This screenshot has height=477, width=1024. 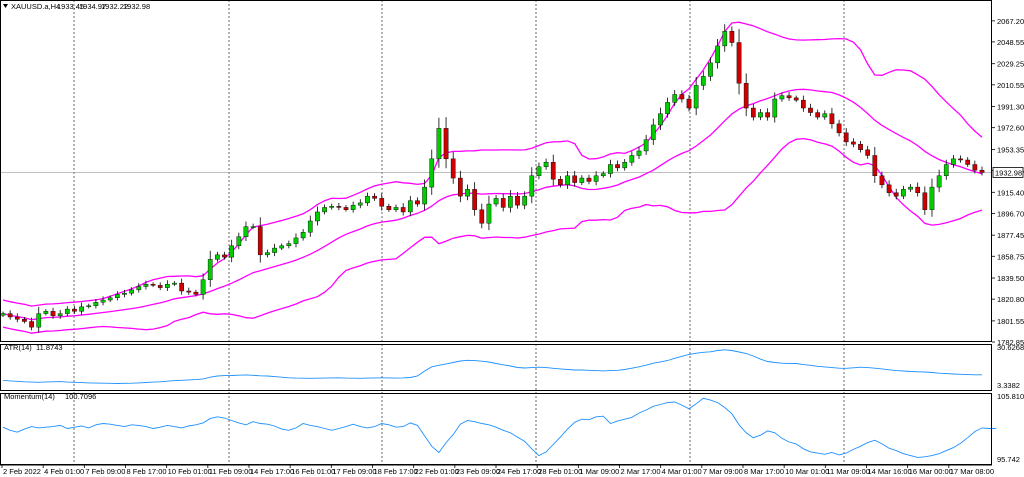 I want to click on atr-header: ATR(14) 11.8743, so click(x=33, y=347).